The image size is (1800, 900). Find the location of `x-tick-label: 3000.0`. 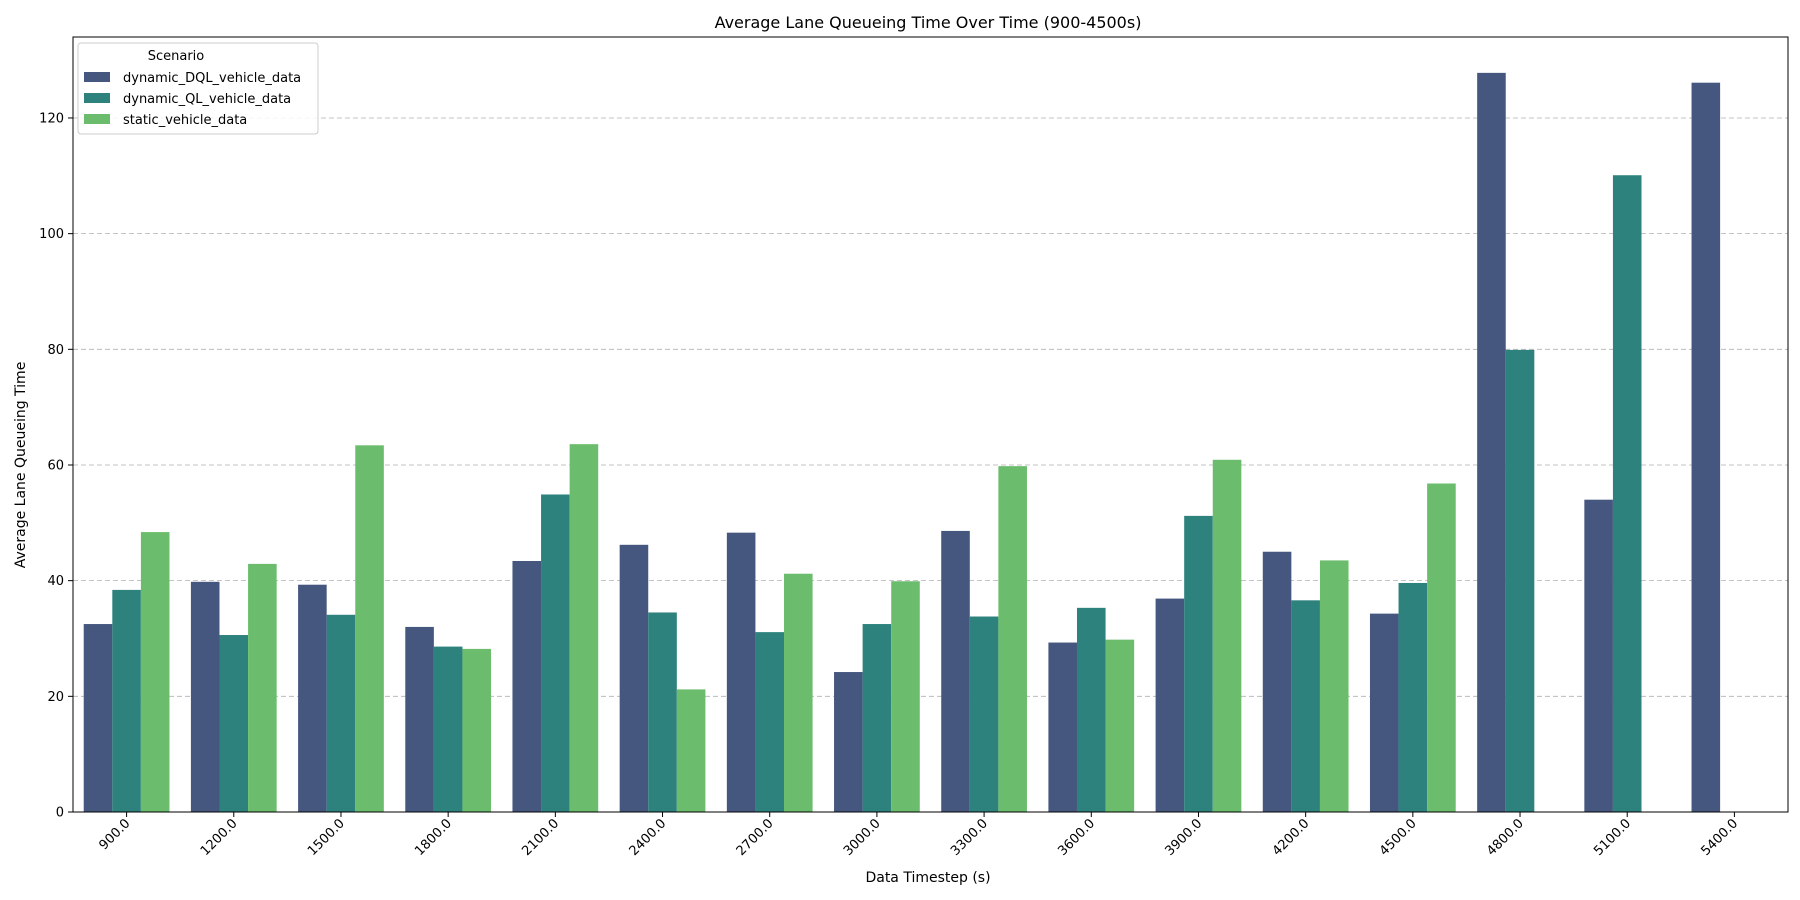

x-tick-label: 3000.0 is located at coordinates (862, 837).